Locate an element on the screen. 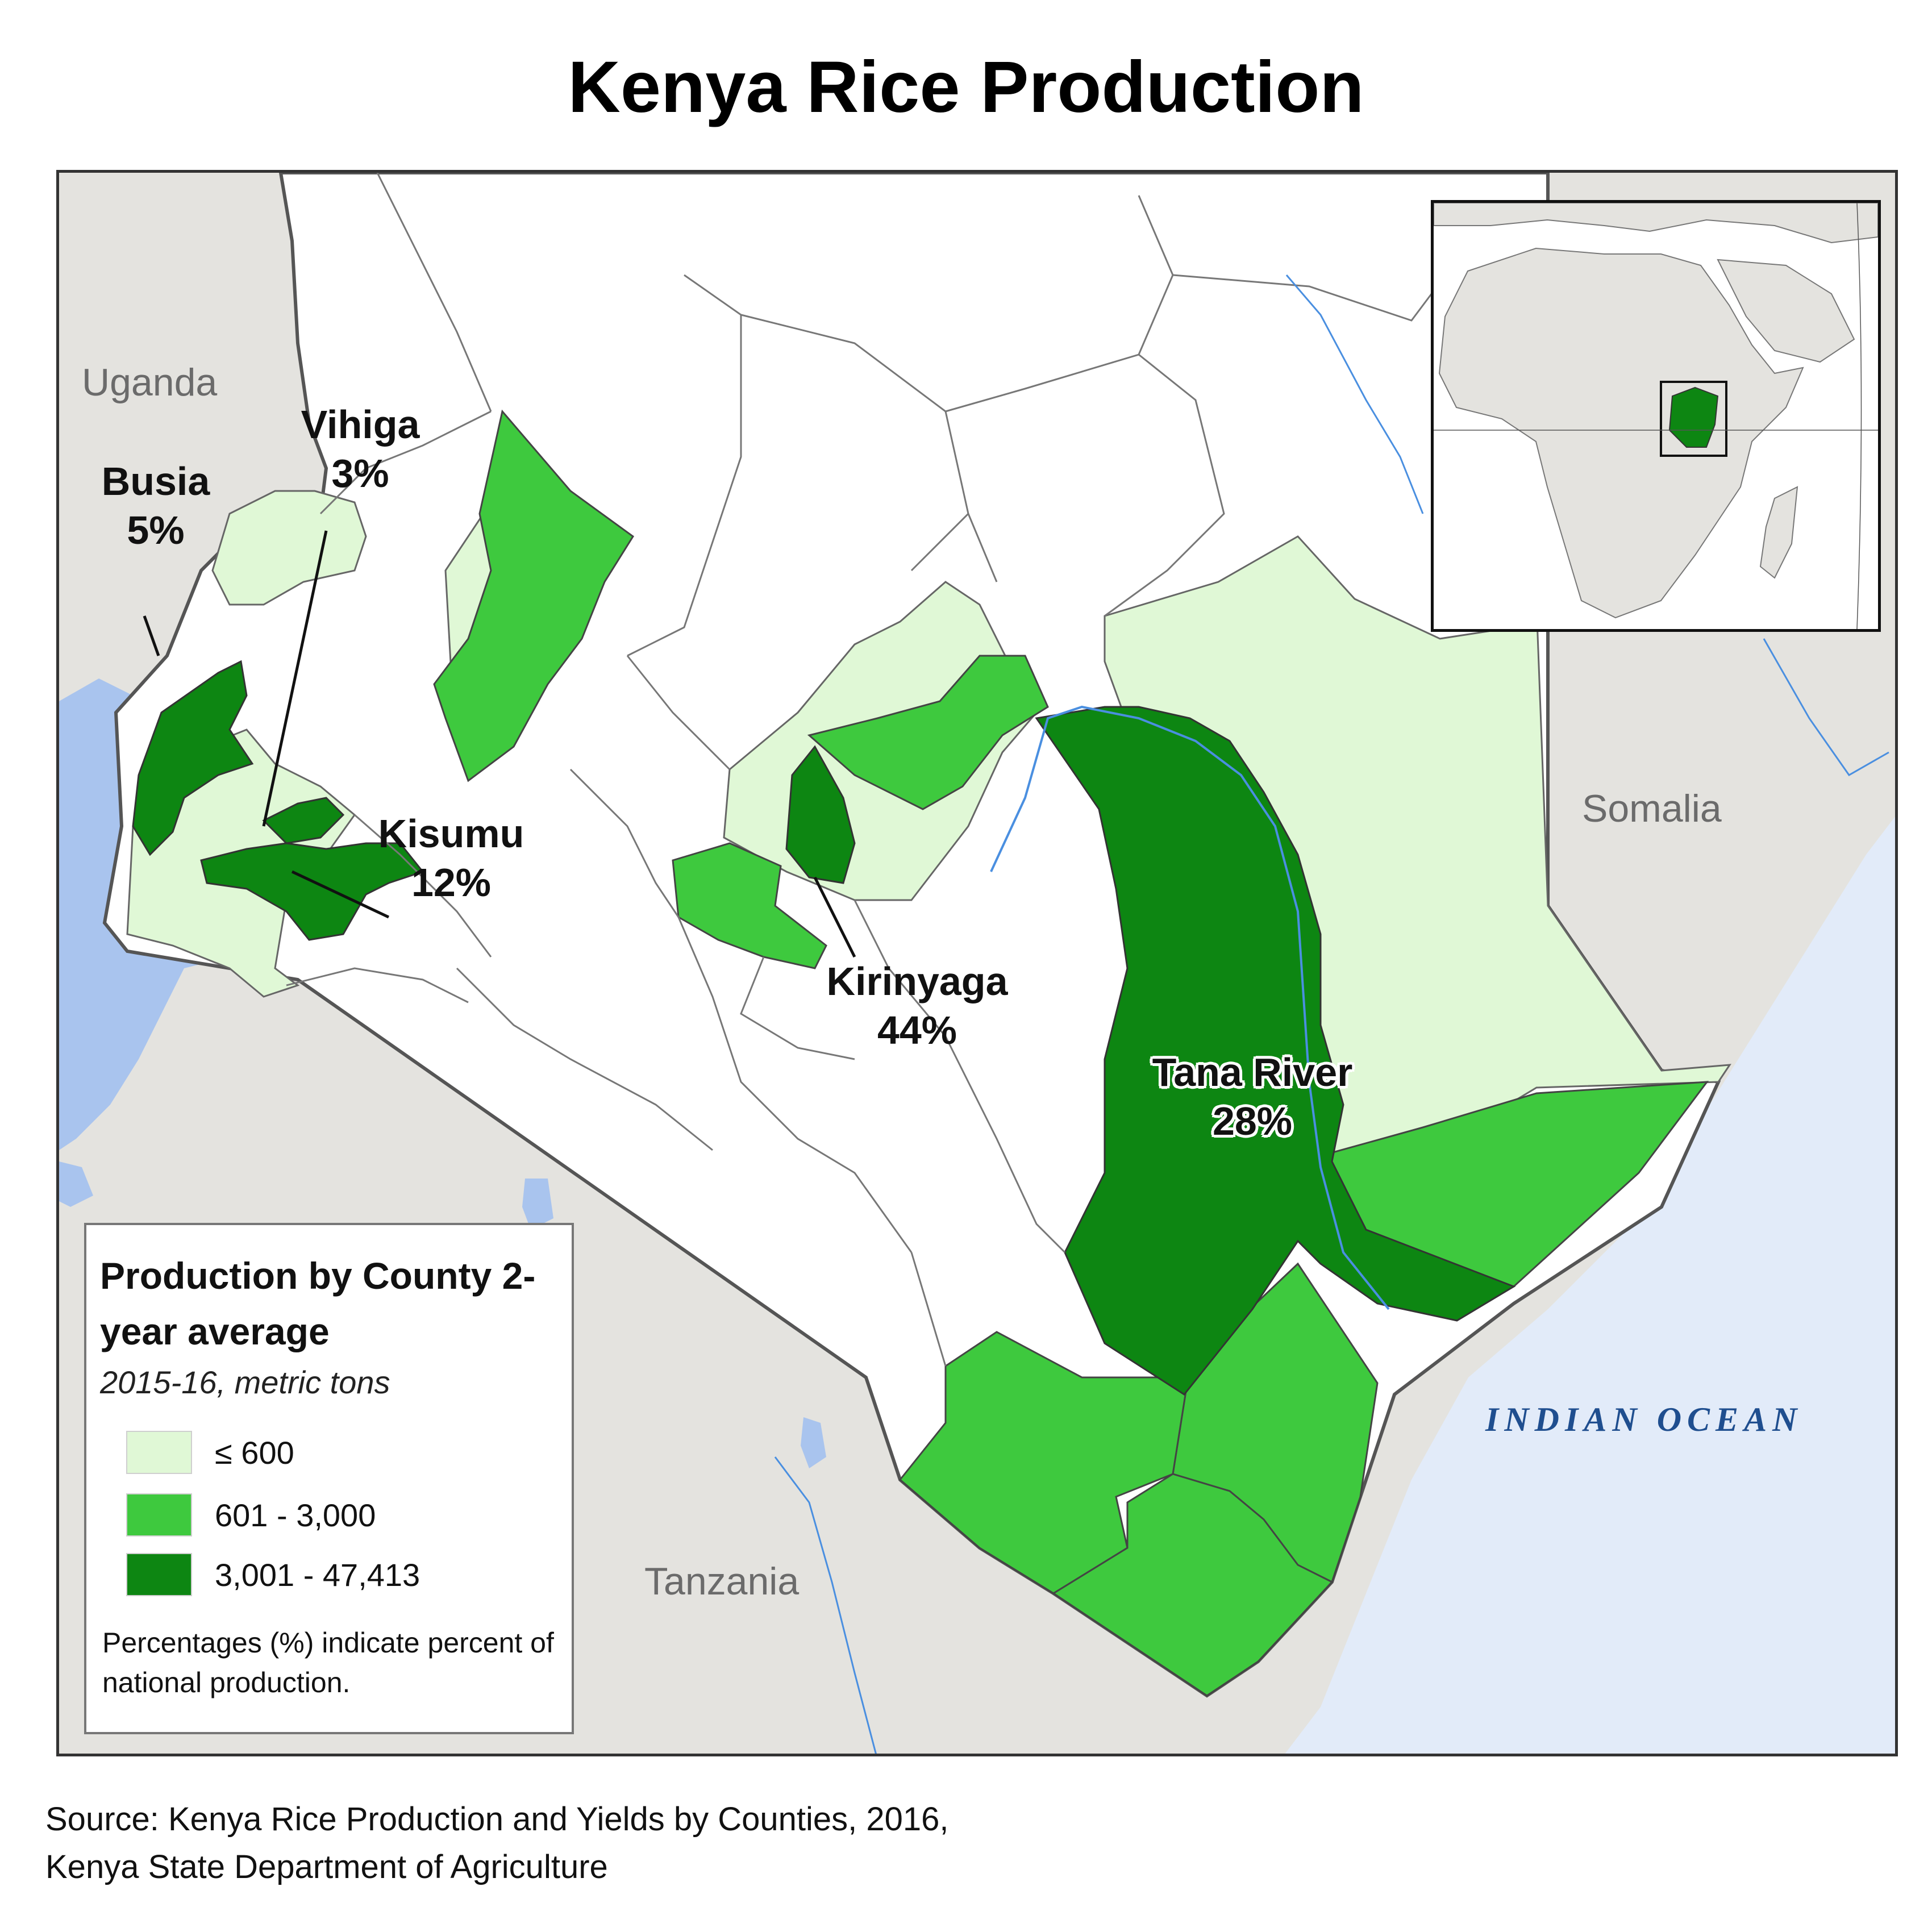 The height and width of the screenshot is (1932, 1932). county-nw-light is located at coordinates (289, 548).